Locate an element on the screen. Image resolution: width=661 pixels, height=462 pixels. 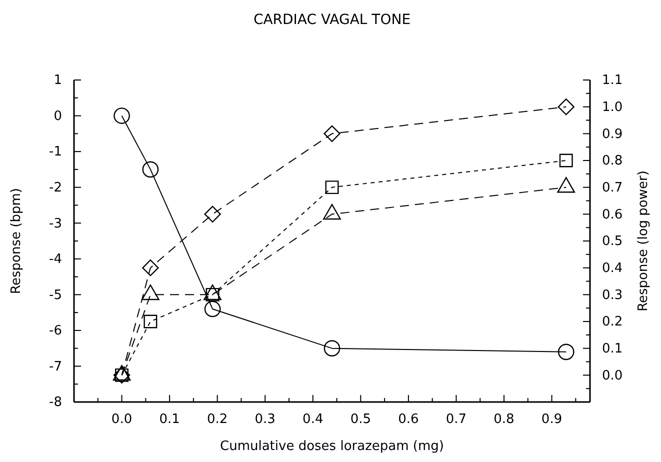
chart-title: CARDIAC VAGAL TONE is located at coordinates (332, 20).